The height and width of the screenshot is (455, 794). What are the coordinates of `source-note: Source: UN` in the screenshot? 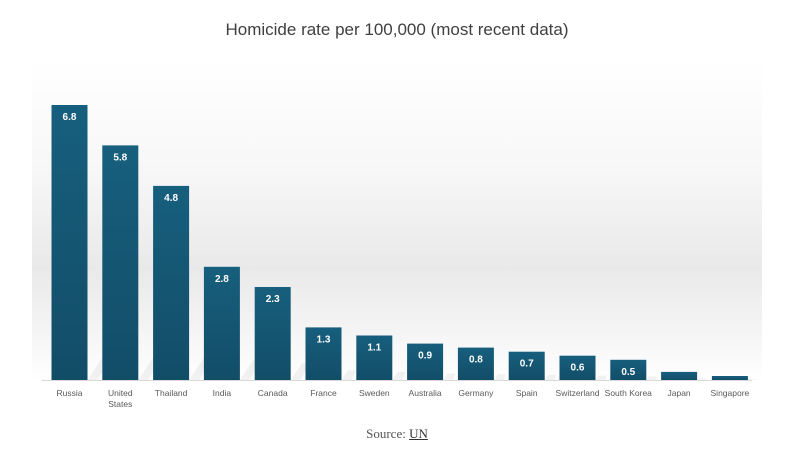 It's located at (397, 434).